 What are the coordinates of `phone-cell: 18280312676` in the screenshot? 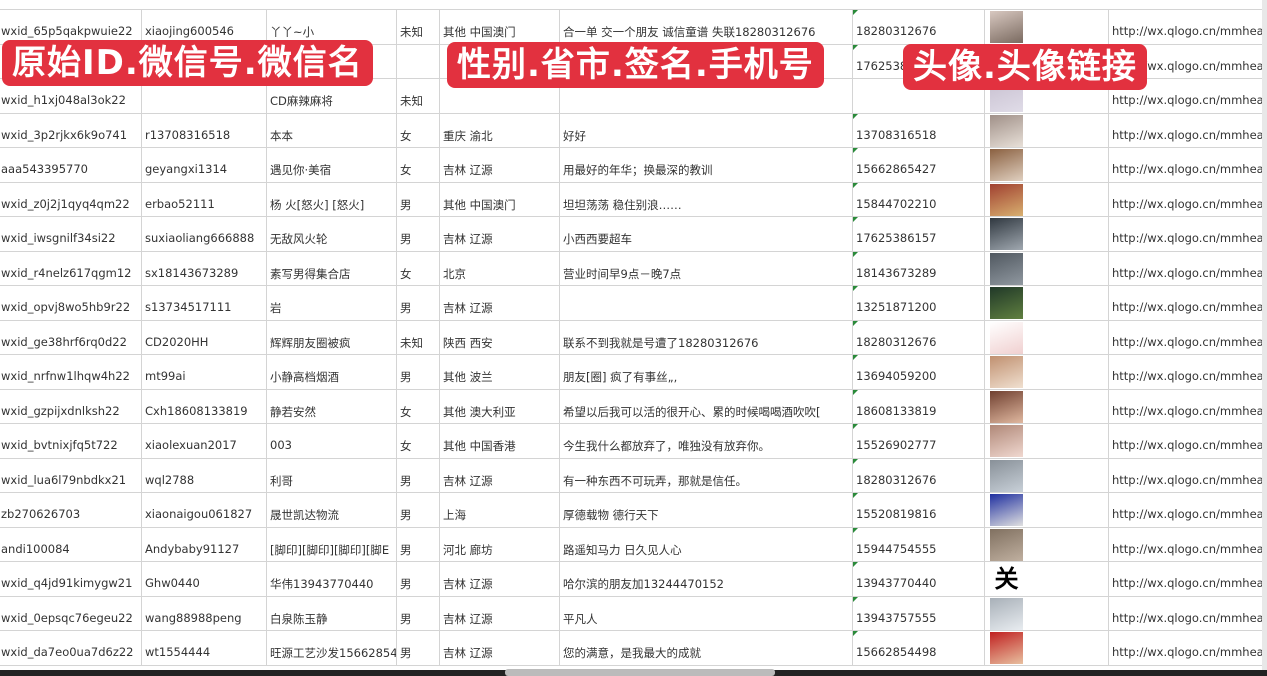 It's located at (919, 27).